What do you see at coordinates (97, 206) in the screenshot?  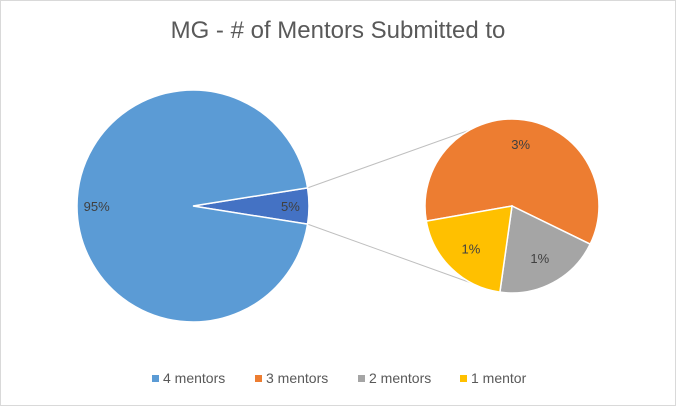 I see `data-label-4-mentors: 95%` at bounding box center [97, 206].